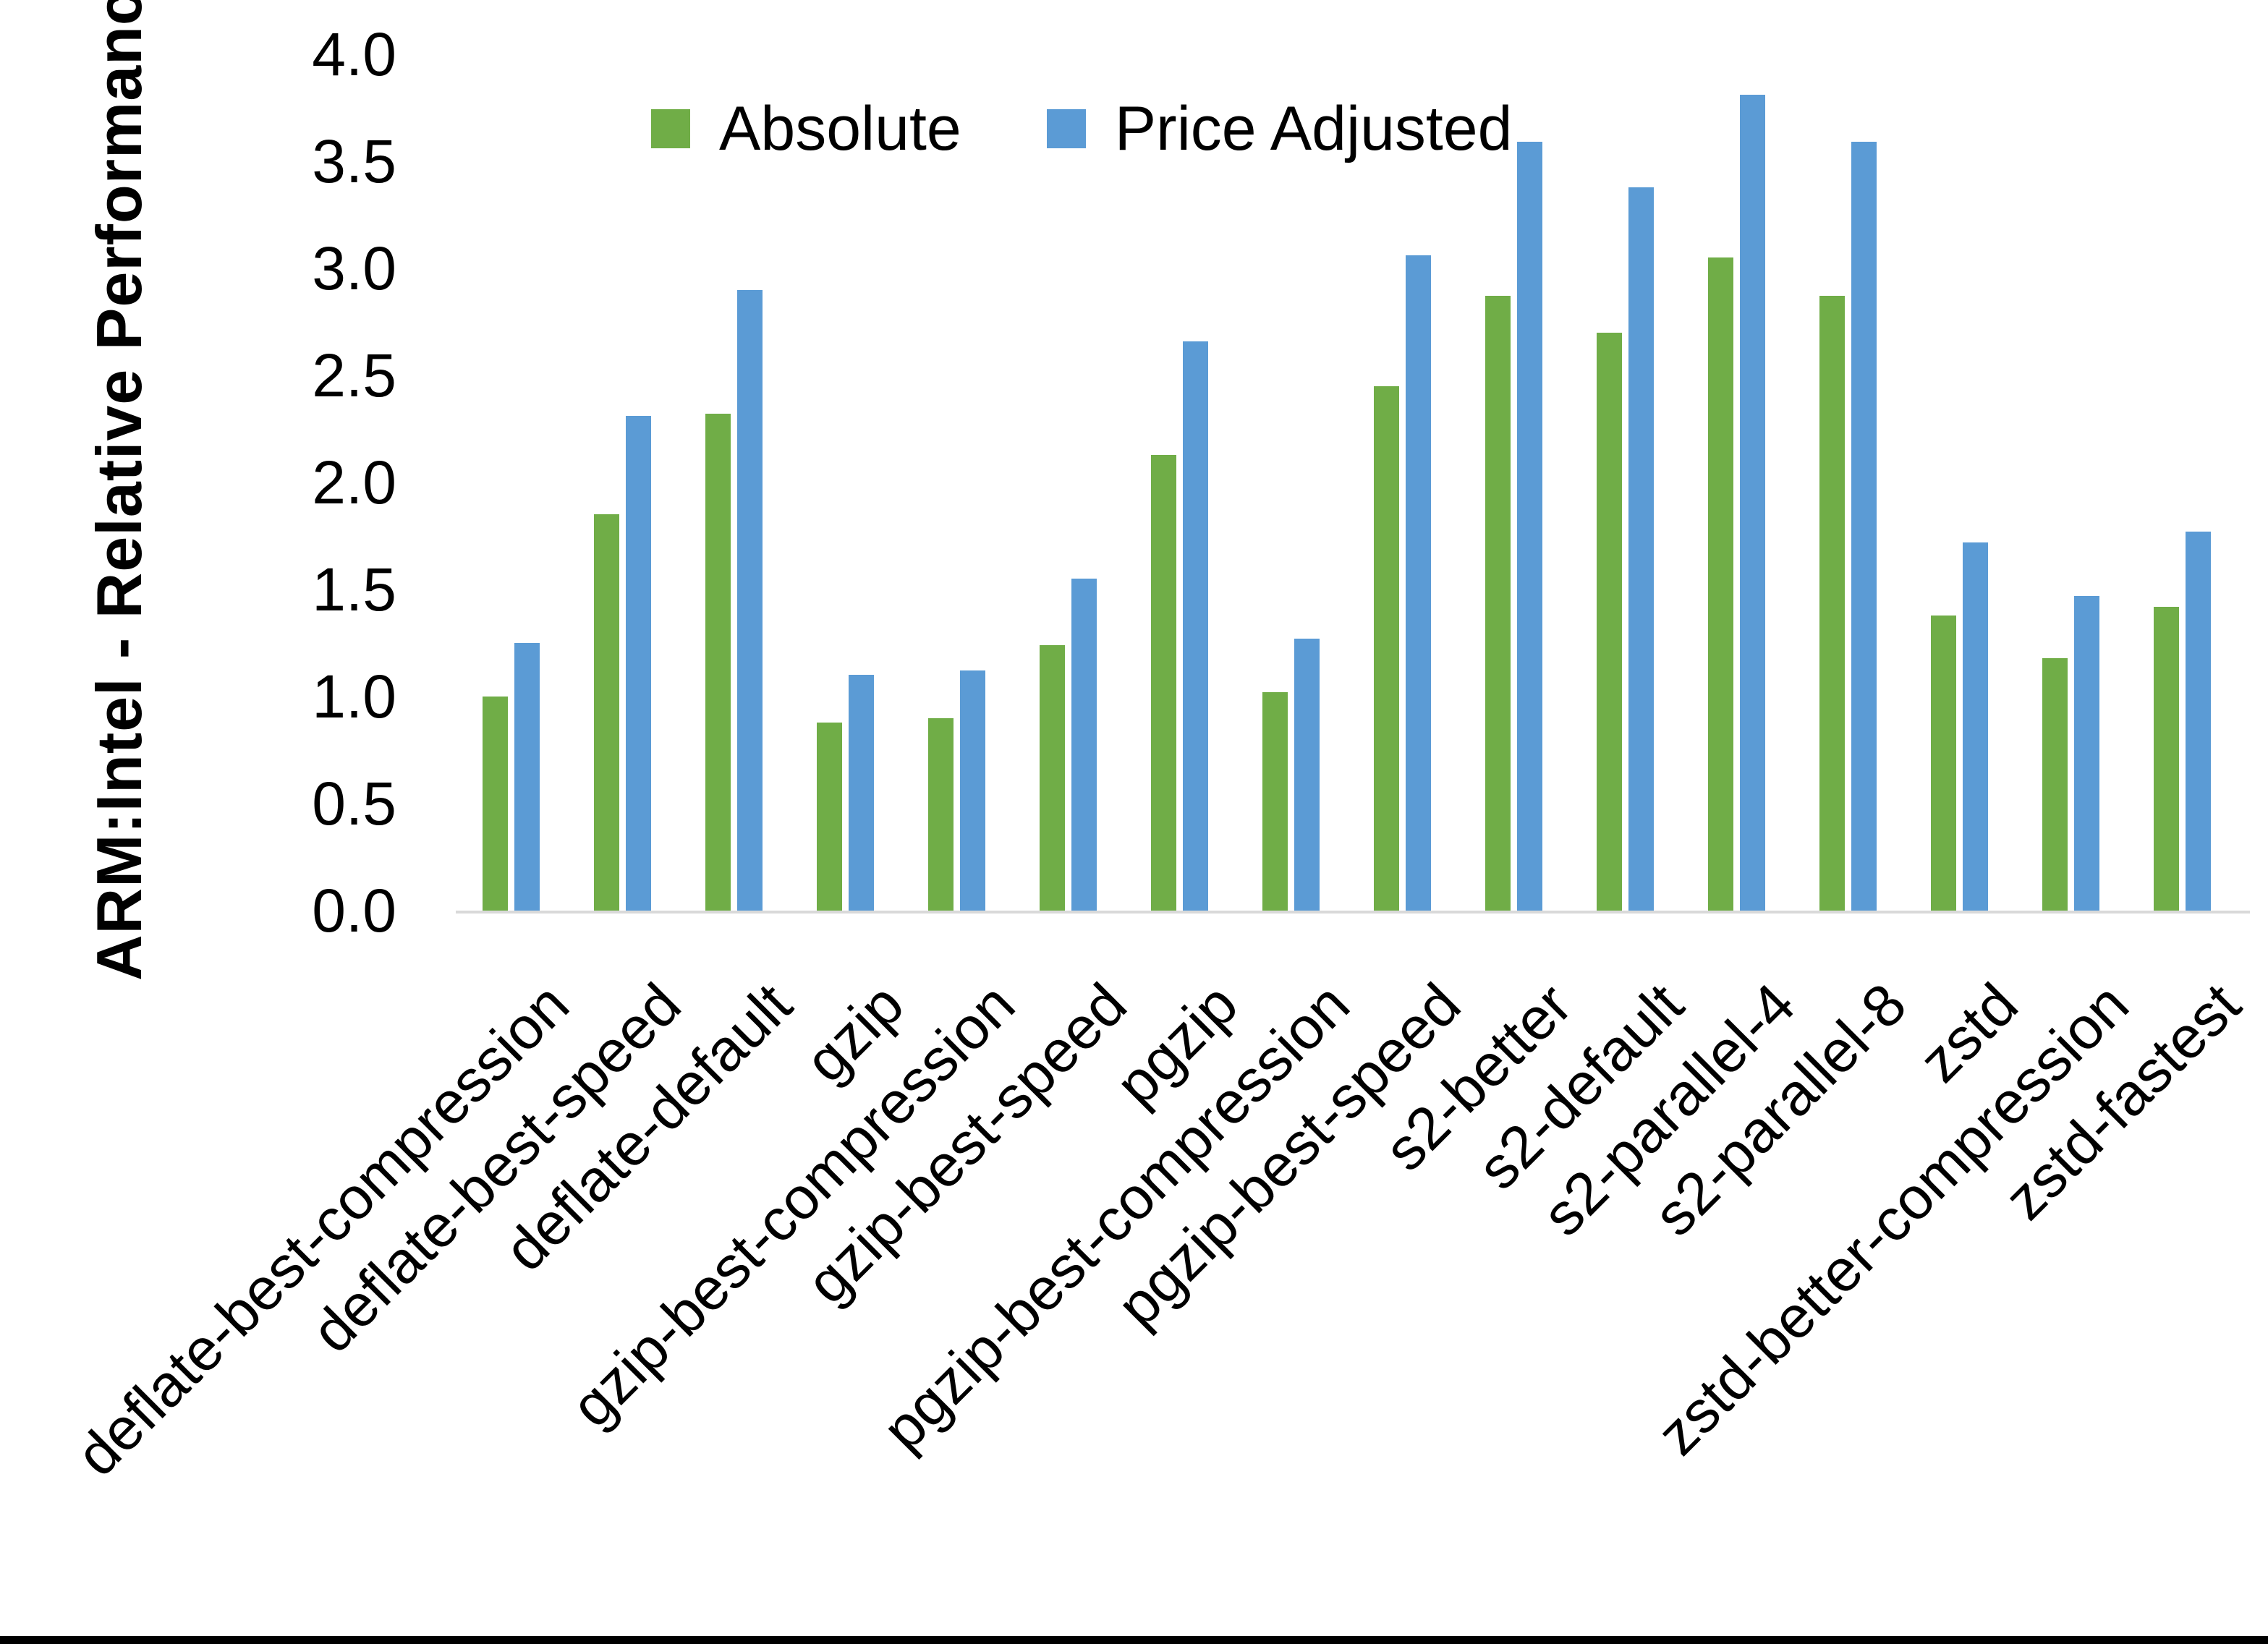 This screenshot has width=2268, height=1644. What do you see at coordinates (2198, 721) in the screenshot?
I see `bar-price-adjusted-zstd-fastest` at bounding box center [2198, 721].